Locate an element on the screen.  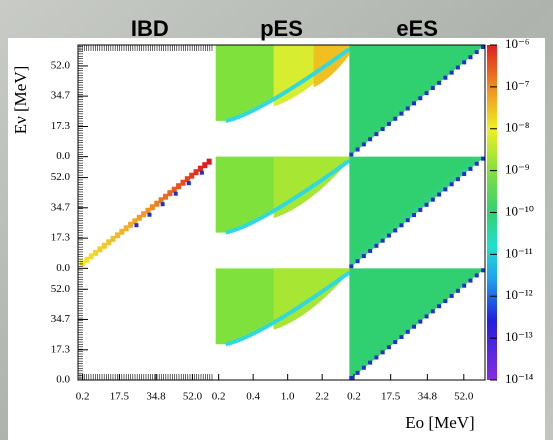
colorbar-tick-label: 10⁻⁷ is located at coordinates (517, 85).